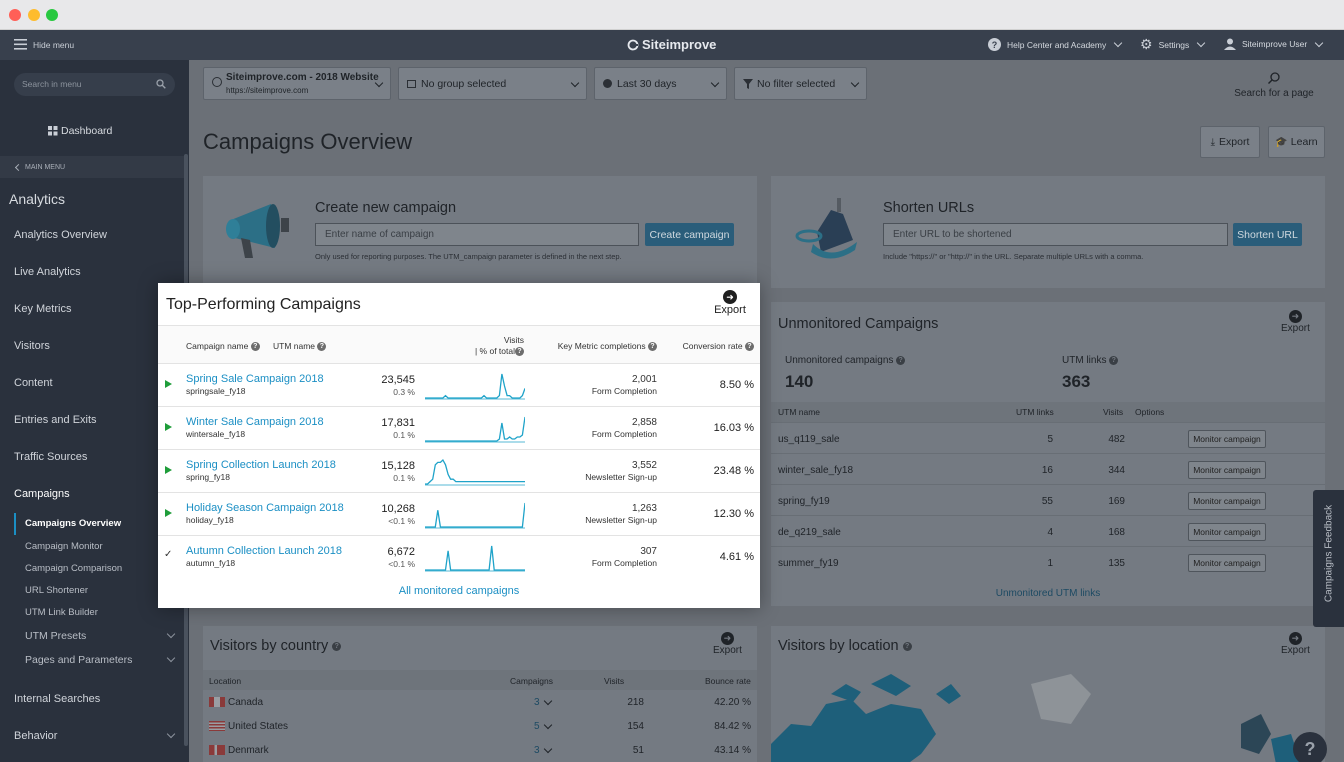  What do you see at coordinates (1048, 593) in the screenshot?
I see `unmonitored-utm-links-link: Unmonitored UTM links` at bounding box center [1048, 593].